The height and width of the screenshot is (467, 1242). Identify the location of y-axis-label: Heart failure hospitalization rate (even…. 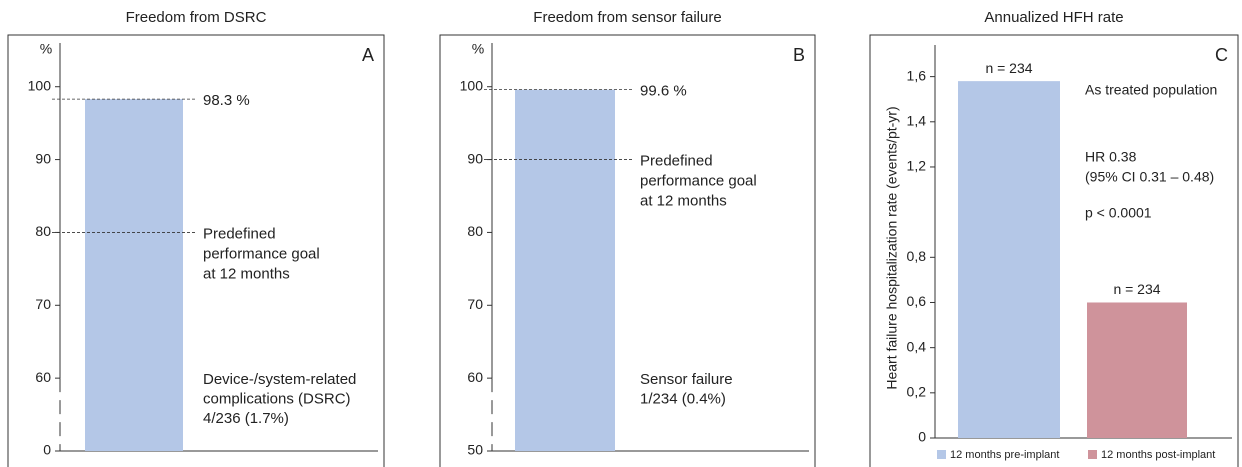
(892, 247).